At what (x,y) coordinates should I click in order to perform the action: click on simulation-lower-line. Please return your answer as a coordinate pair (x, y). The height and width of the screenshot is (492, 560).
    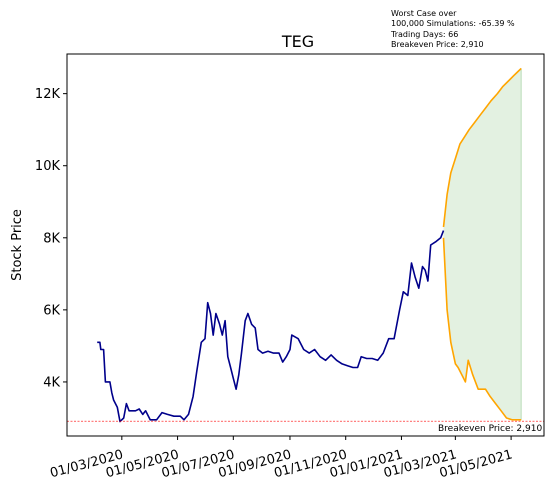
    Looking at the image, I should click on (482, 329).